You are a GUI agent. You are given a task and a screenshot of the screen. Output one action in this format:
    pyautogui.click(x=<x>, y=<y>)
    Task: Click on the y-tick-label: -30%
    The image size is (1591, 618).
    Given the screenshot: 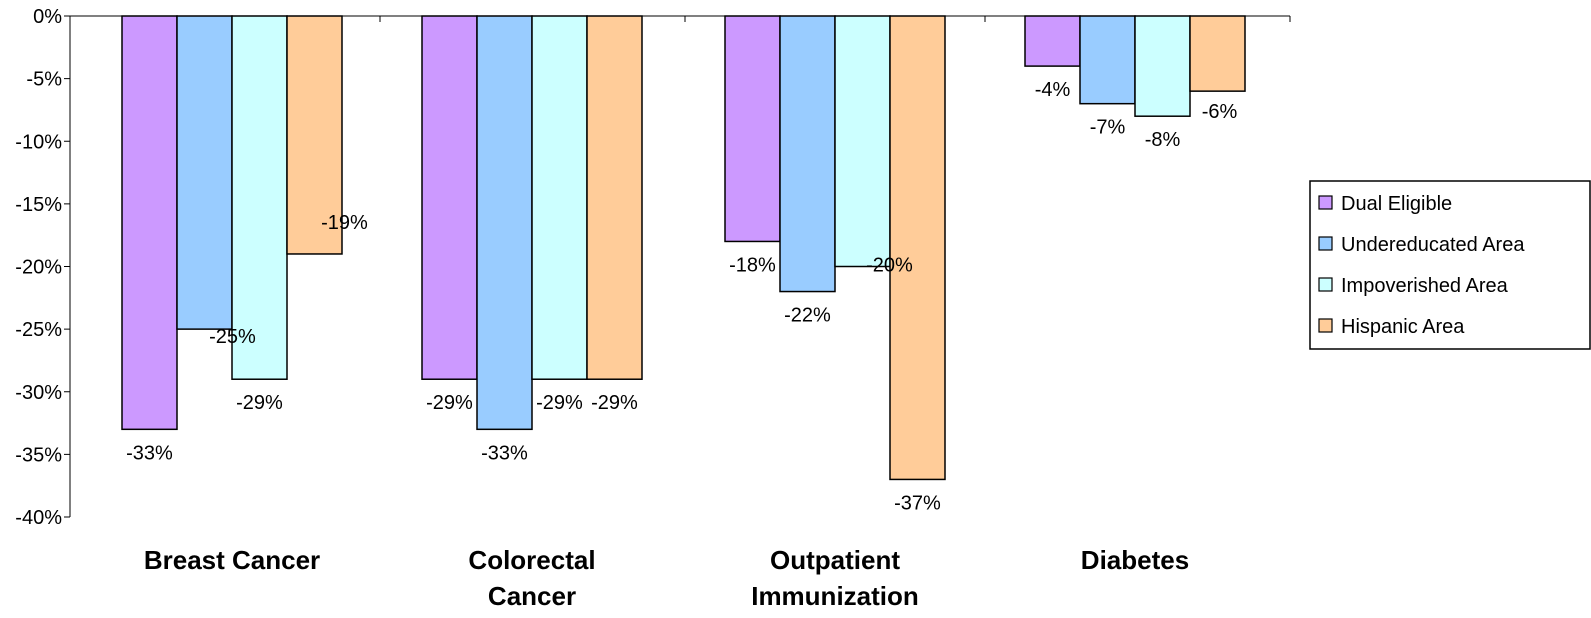 What is the action you would take?
    pyautogui.click(x=38, y=393)
    